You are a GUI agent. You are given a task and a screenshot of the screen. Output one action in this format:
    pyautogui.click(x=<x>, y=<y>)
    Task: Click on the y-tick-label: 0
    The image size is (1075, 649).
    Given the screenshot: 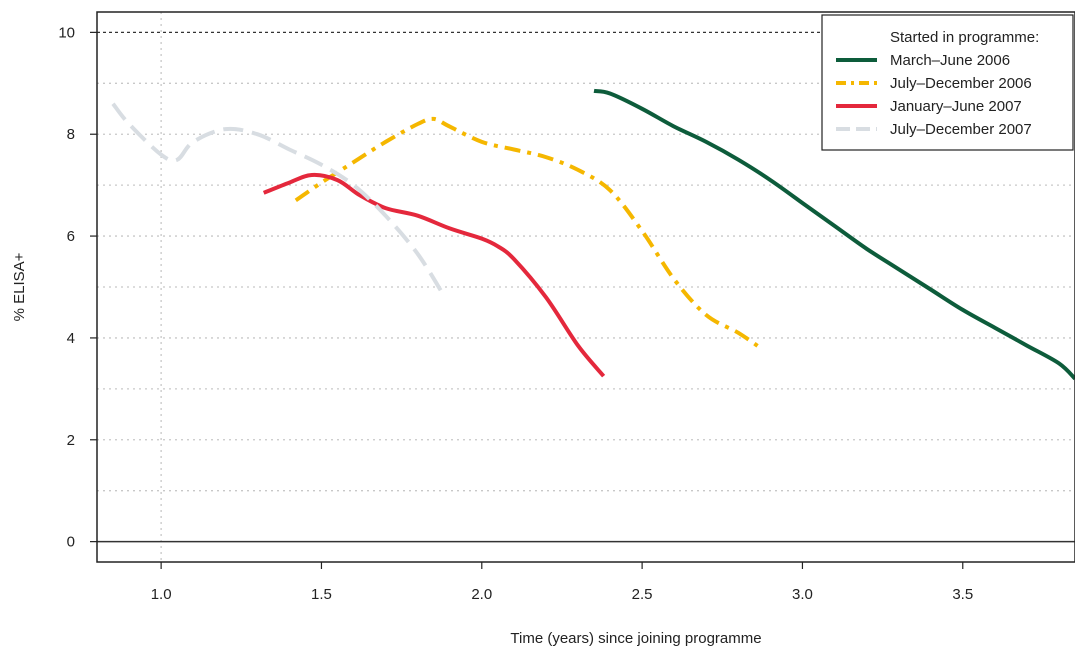 What is the action you would take?
    pyautogui.click(x=71, y=542)
    